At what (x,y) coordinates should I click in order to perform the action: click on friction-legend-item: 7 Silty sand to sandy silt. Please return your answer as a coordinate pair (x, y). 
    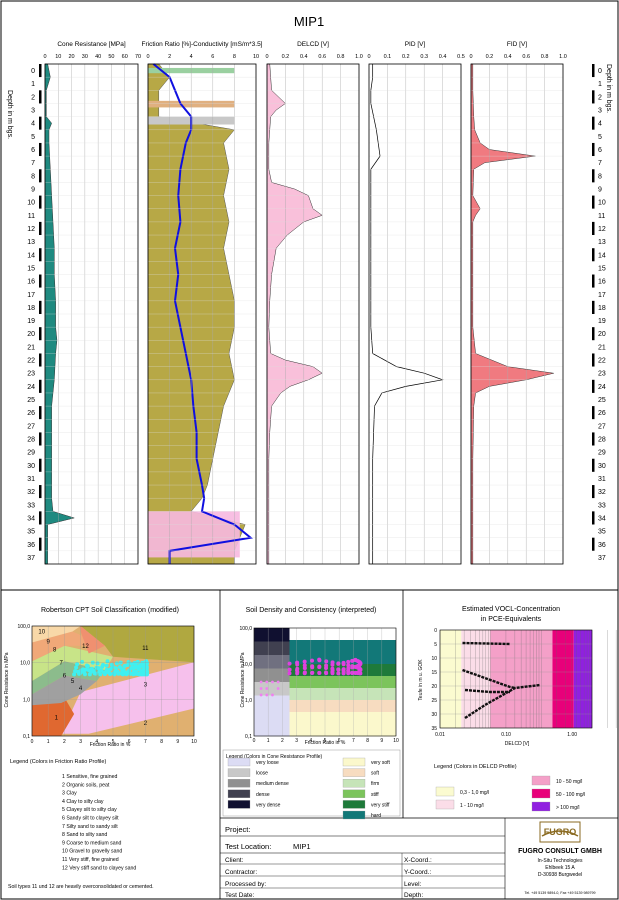
    Looking at the image, I should click on (90, 827).